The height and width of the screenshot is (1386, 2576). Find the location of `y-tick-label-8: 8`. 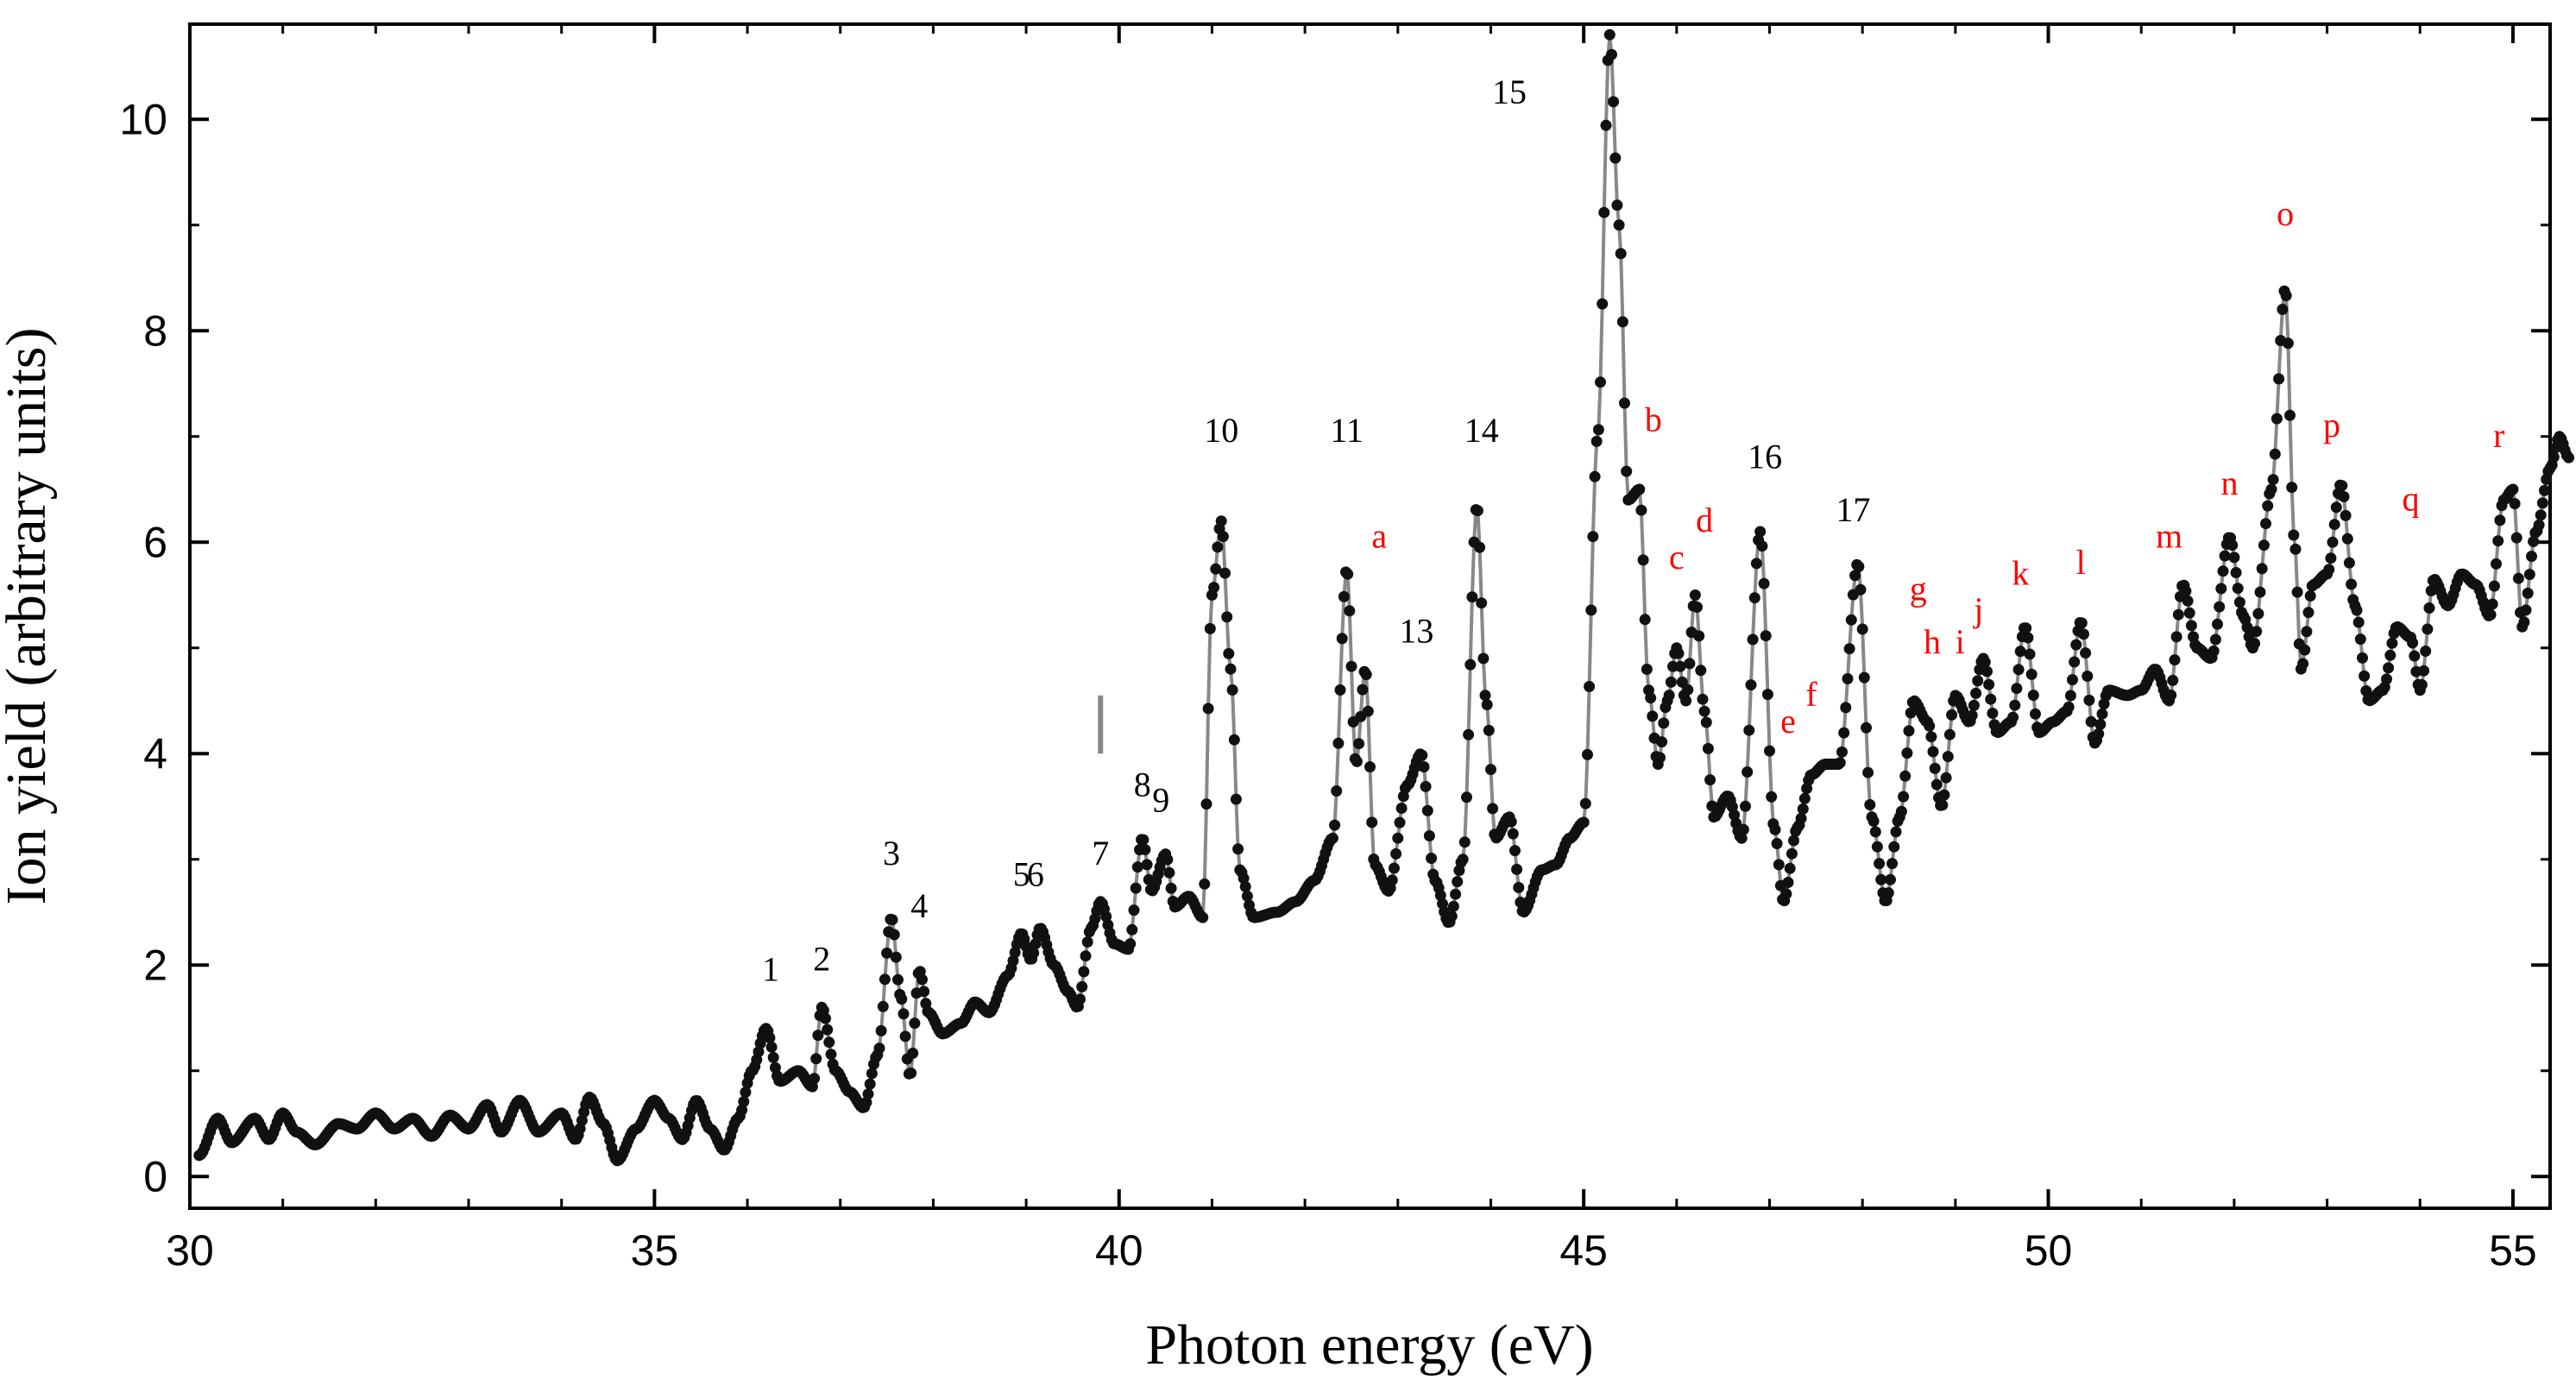

y-tick-label-8: 8 is located at coordinates (155, 330).